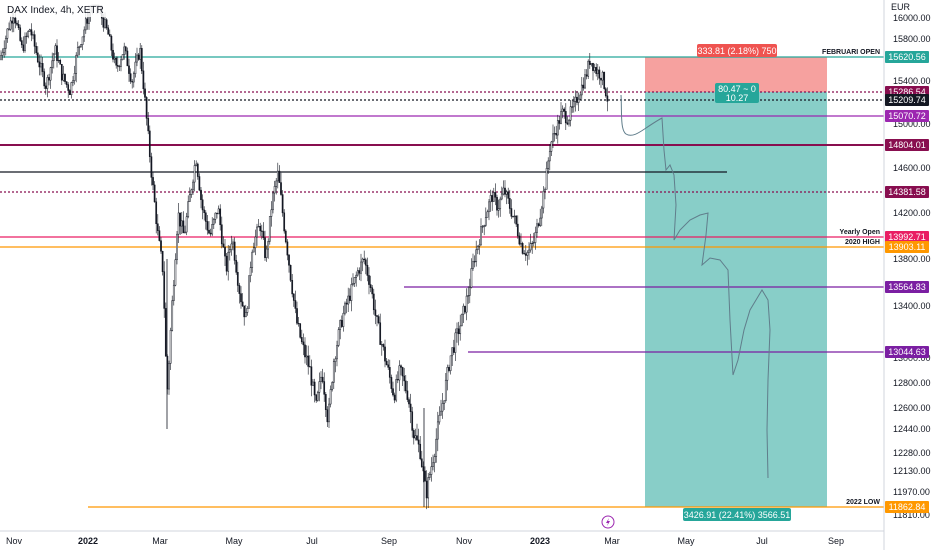 The image size is (932, 550). I want to click on y-tick-label: 11970.00, so click(911, 492).